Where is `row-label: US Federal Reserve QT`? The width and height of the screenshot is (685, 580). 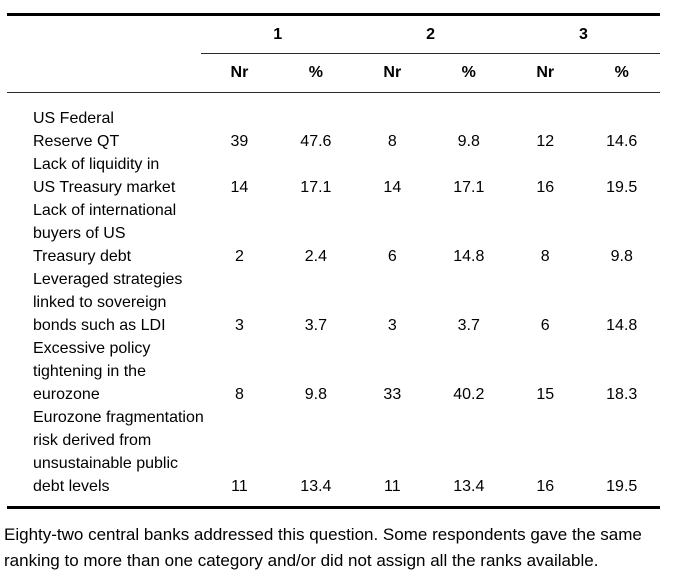
row-label: US Federal Reserve QT is located at coordinates (104, 123).